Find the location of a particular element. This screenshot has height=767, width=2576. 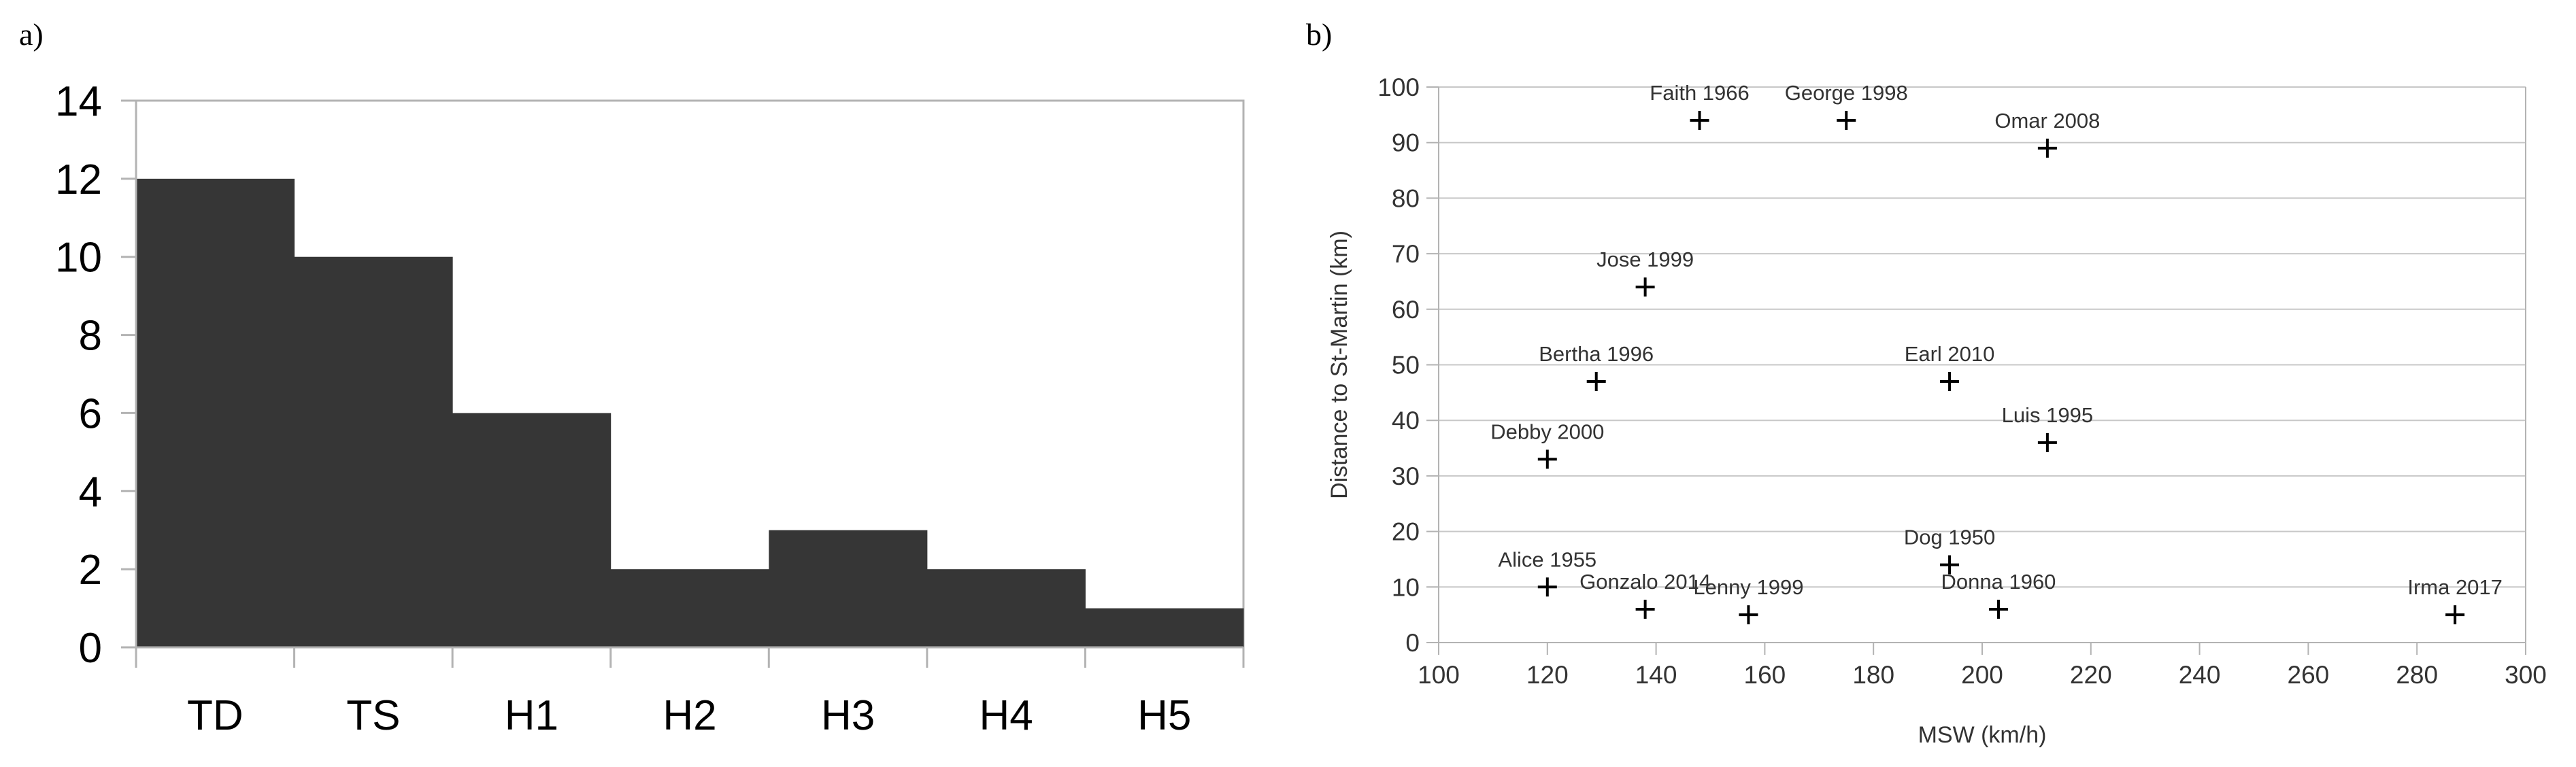

x-tick-label: 220 is located at coordinates (2091, 675).